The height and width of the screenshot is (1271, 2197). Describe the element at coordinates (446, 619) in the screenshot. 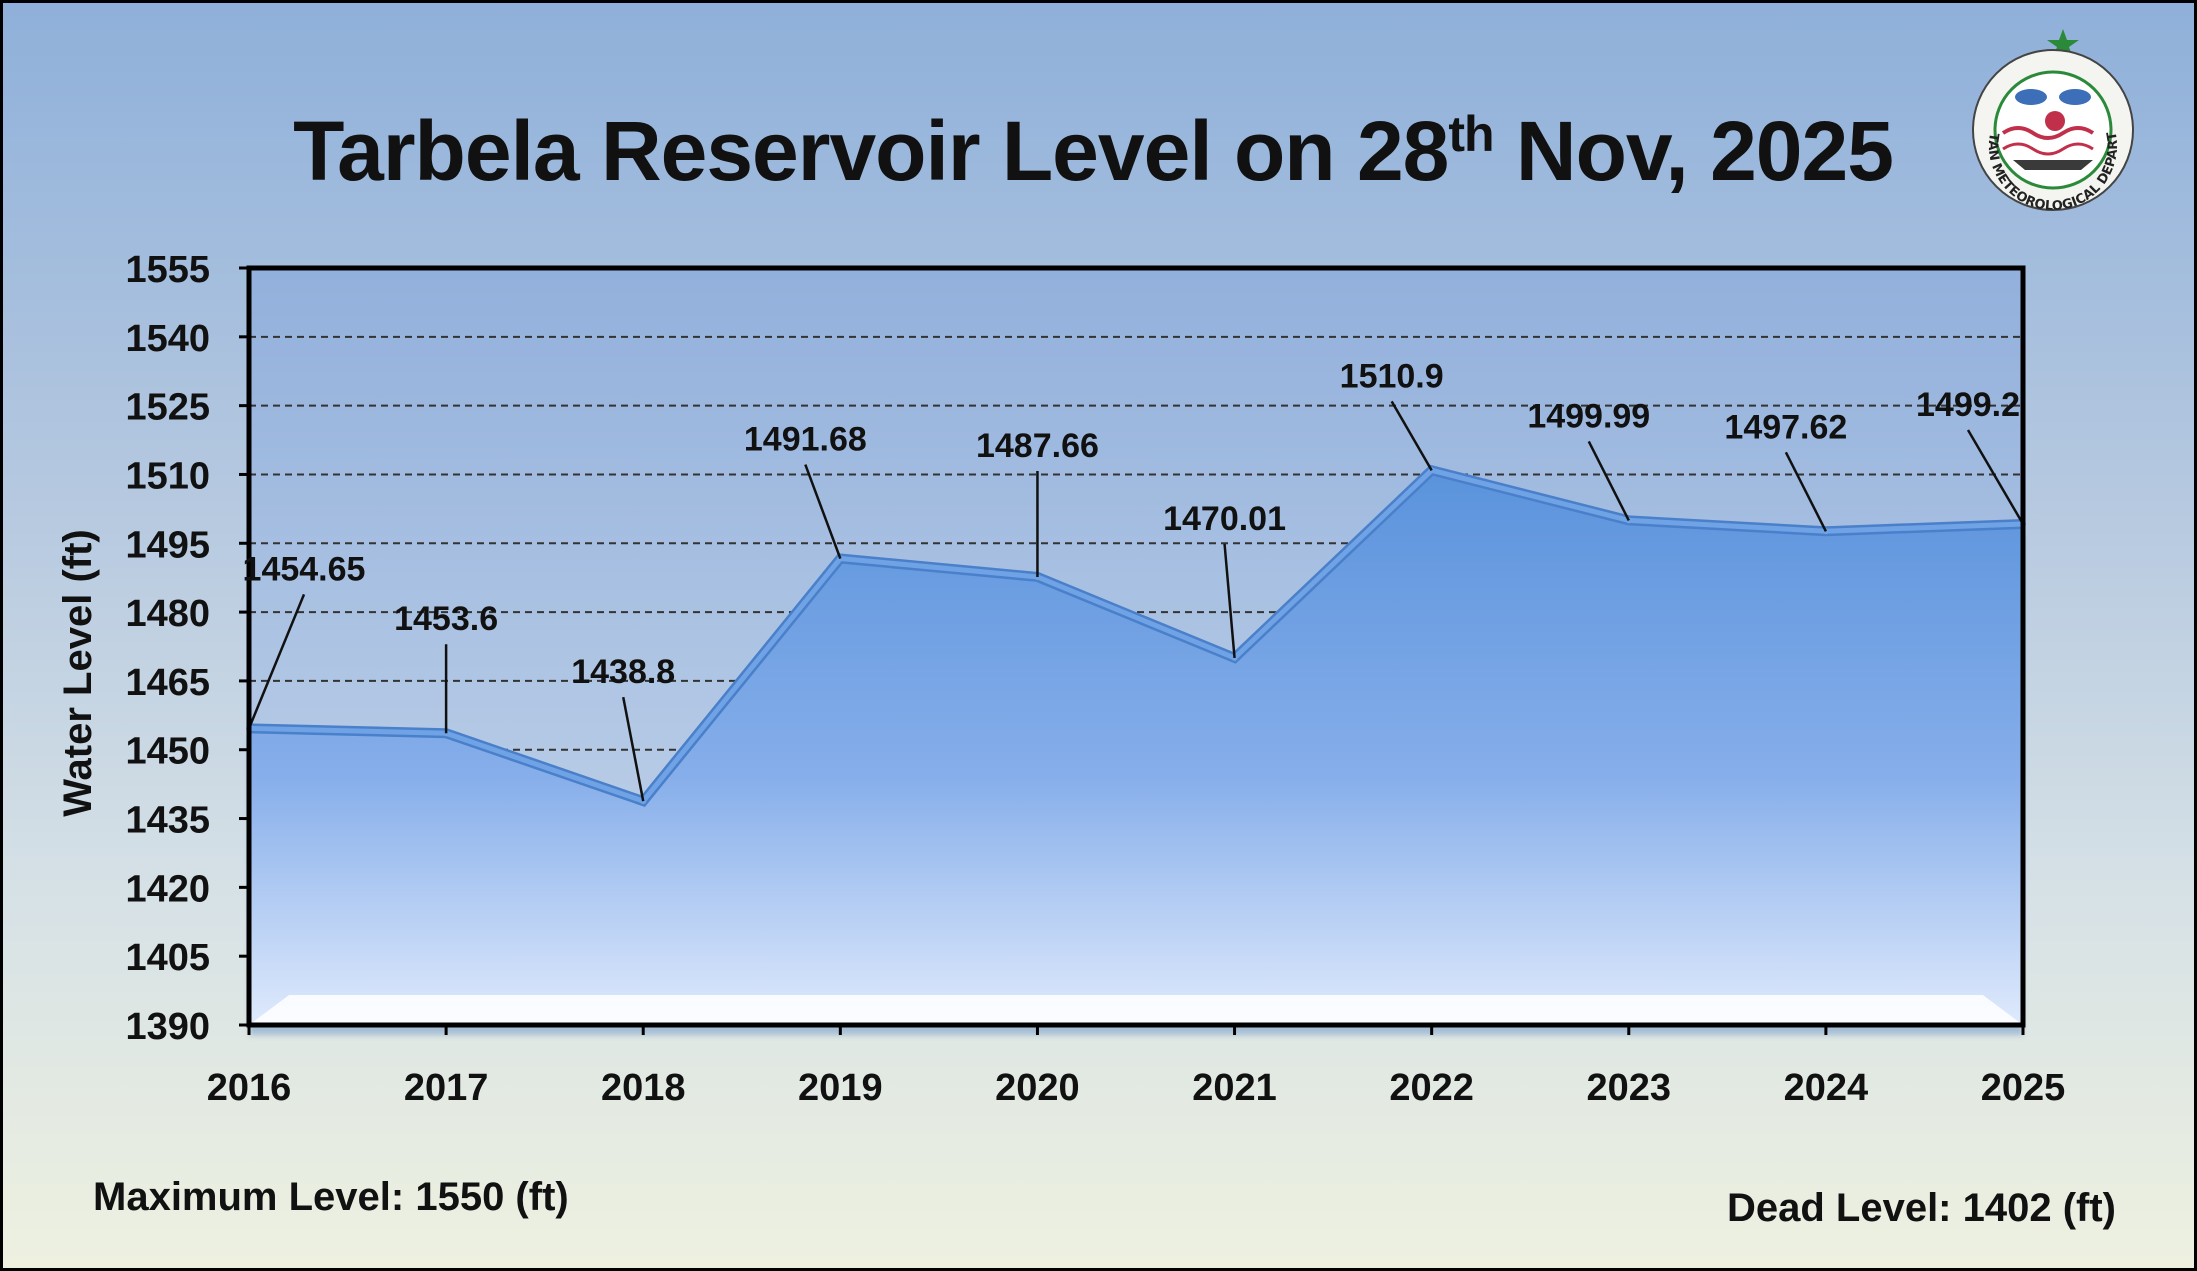

I see `data-label: 1453.6` at that location.